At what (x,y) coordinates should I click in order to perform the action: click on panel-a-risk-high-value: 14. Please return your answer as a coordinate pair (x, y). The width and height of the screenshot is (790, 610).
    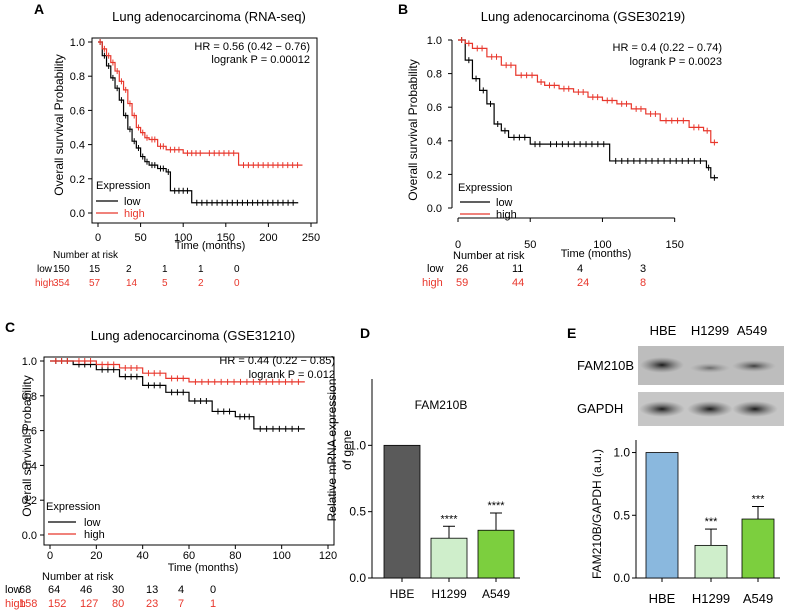
    Looking at the image, I should click on (132, 283).